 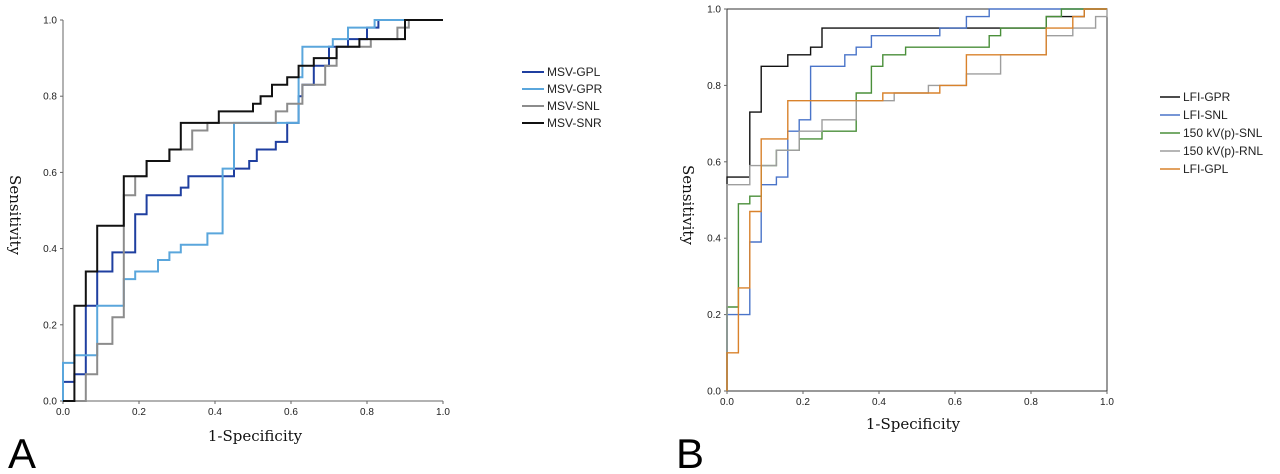 I want to click on legend-label: MSV-GPR, so click(x=575, y=89).